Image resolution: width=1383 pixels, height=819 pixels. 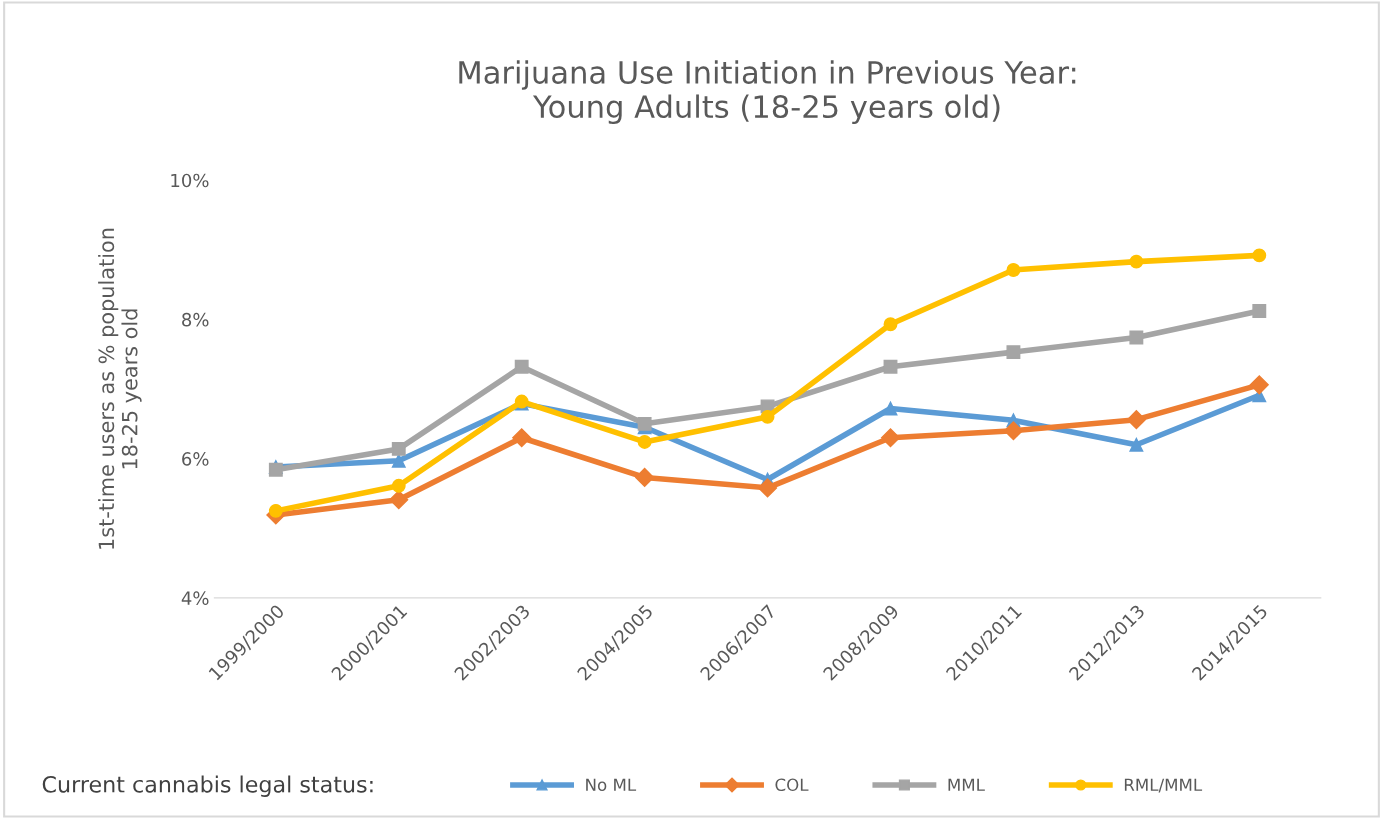 What do you see at coordinates (195, 459) in the screenshot?
I see `y-tick-label: 6%` at bounding box center [195, 459].